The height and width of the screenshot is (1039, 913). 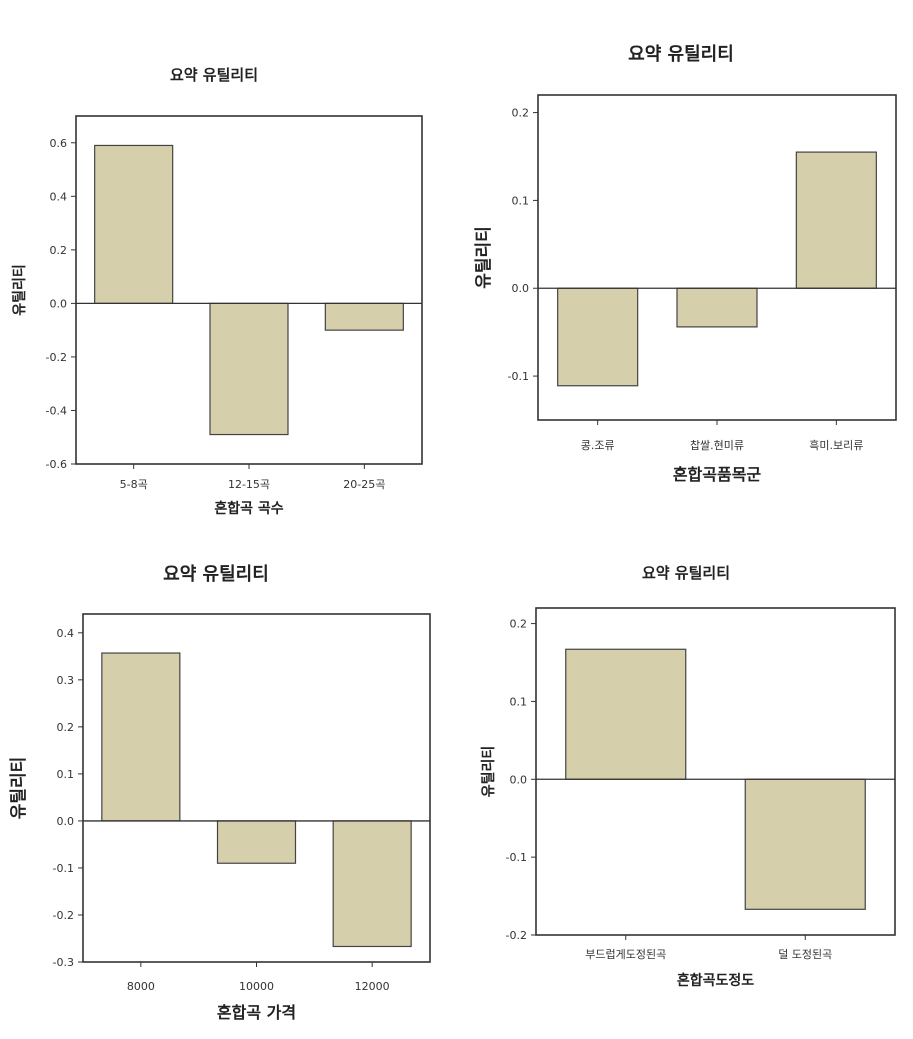 What do you see at coordinates (56, 410) in the screenshot?
I see `y-tick-label: -0.4` at bounding box center [56, 410].